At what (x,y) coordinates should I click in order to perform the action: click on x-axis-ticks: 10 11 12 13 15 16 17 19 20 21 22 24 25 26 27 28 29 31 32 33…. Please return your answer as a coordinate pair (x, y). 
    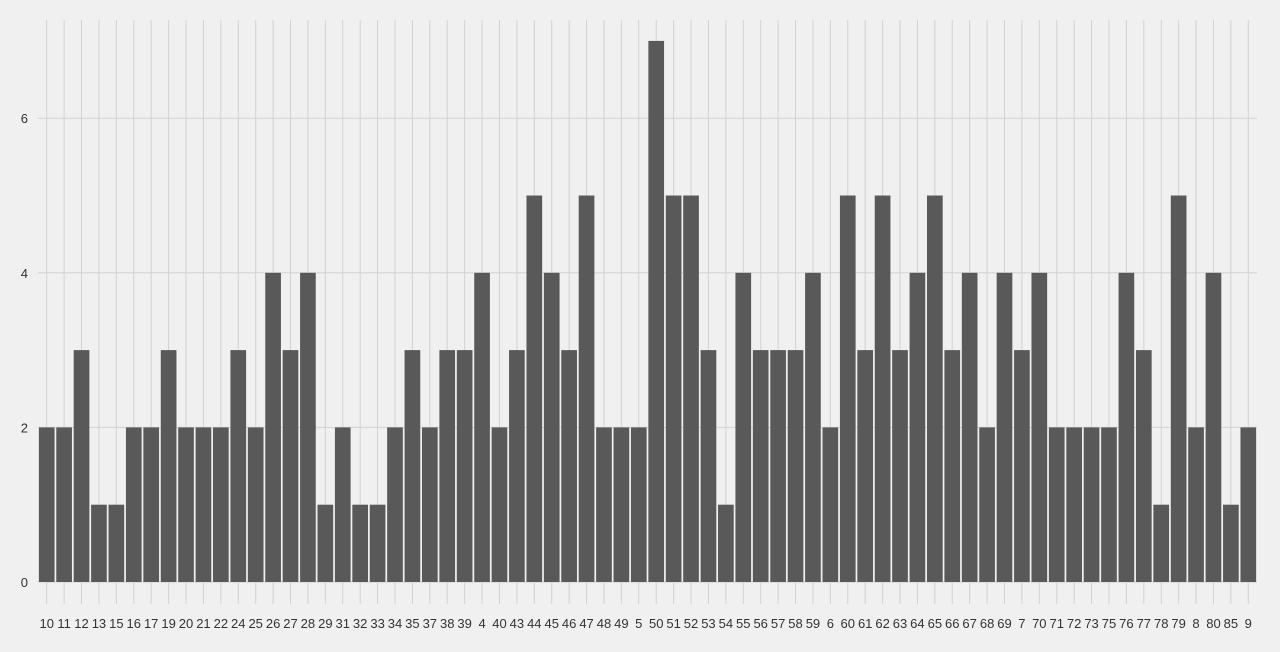
    Looking at the image, I should click on (645, 623).